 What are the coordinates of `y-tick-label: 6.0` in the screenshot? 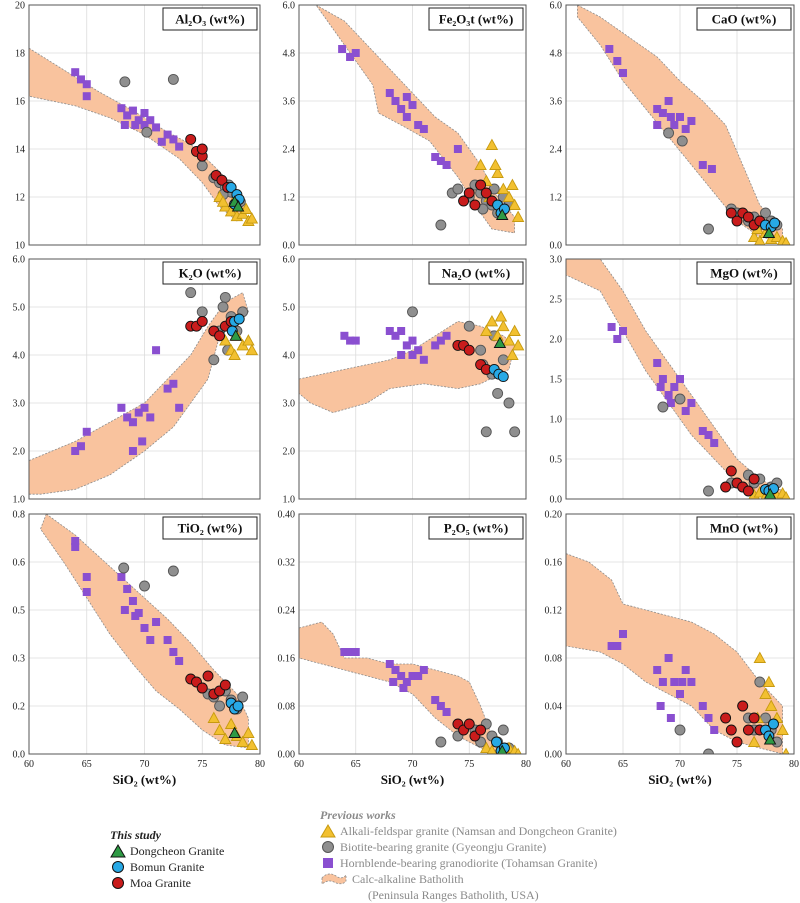 It's located at (289, 6).